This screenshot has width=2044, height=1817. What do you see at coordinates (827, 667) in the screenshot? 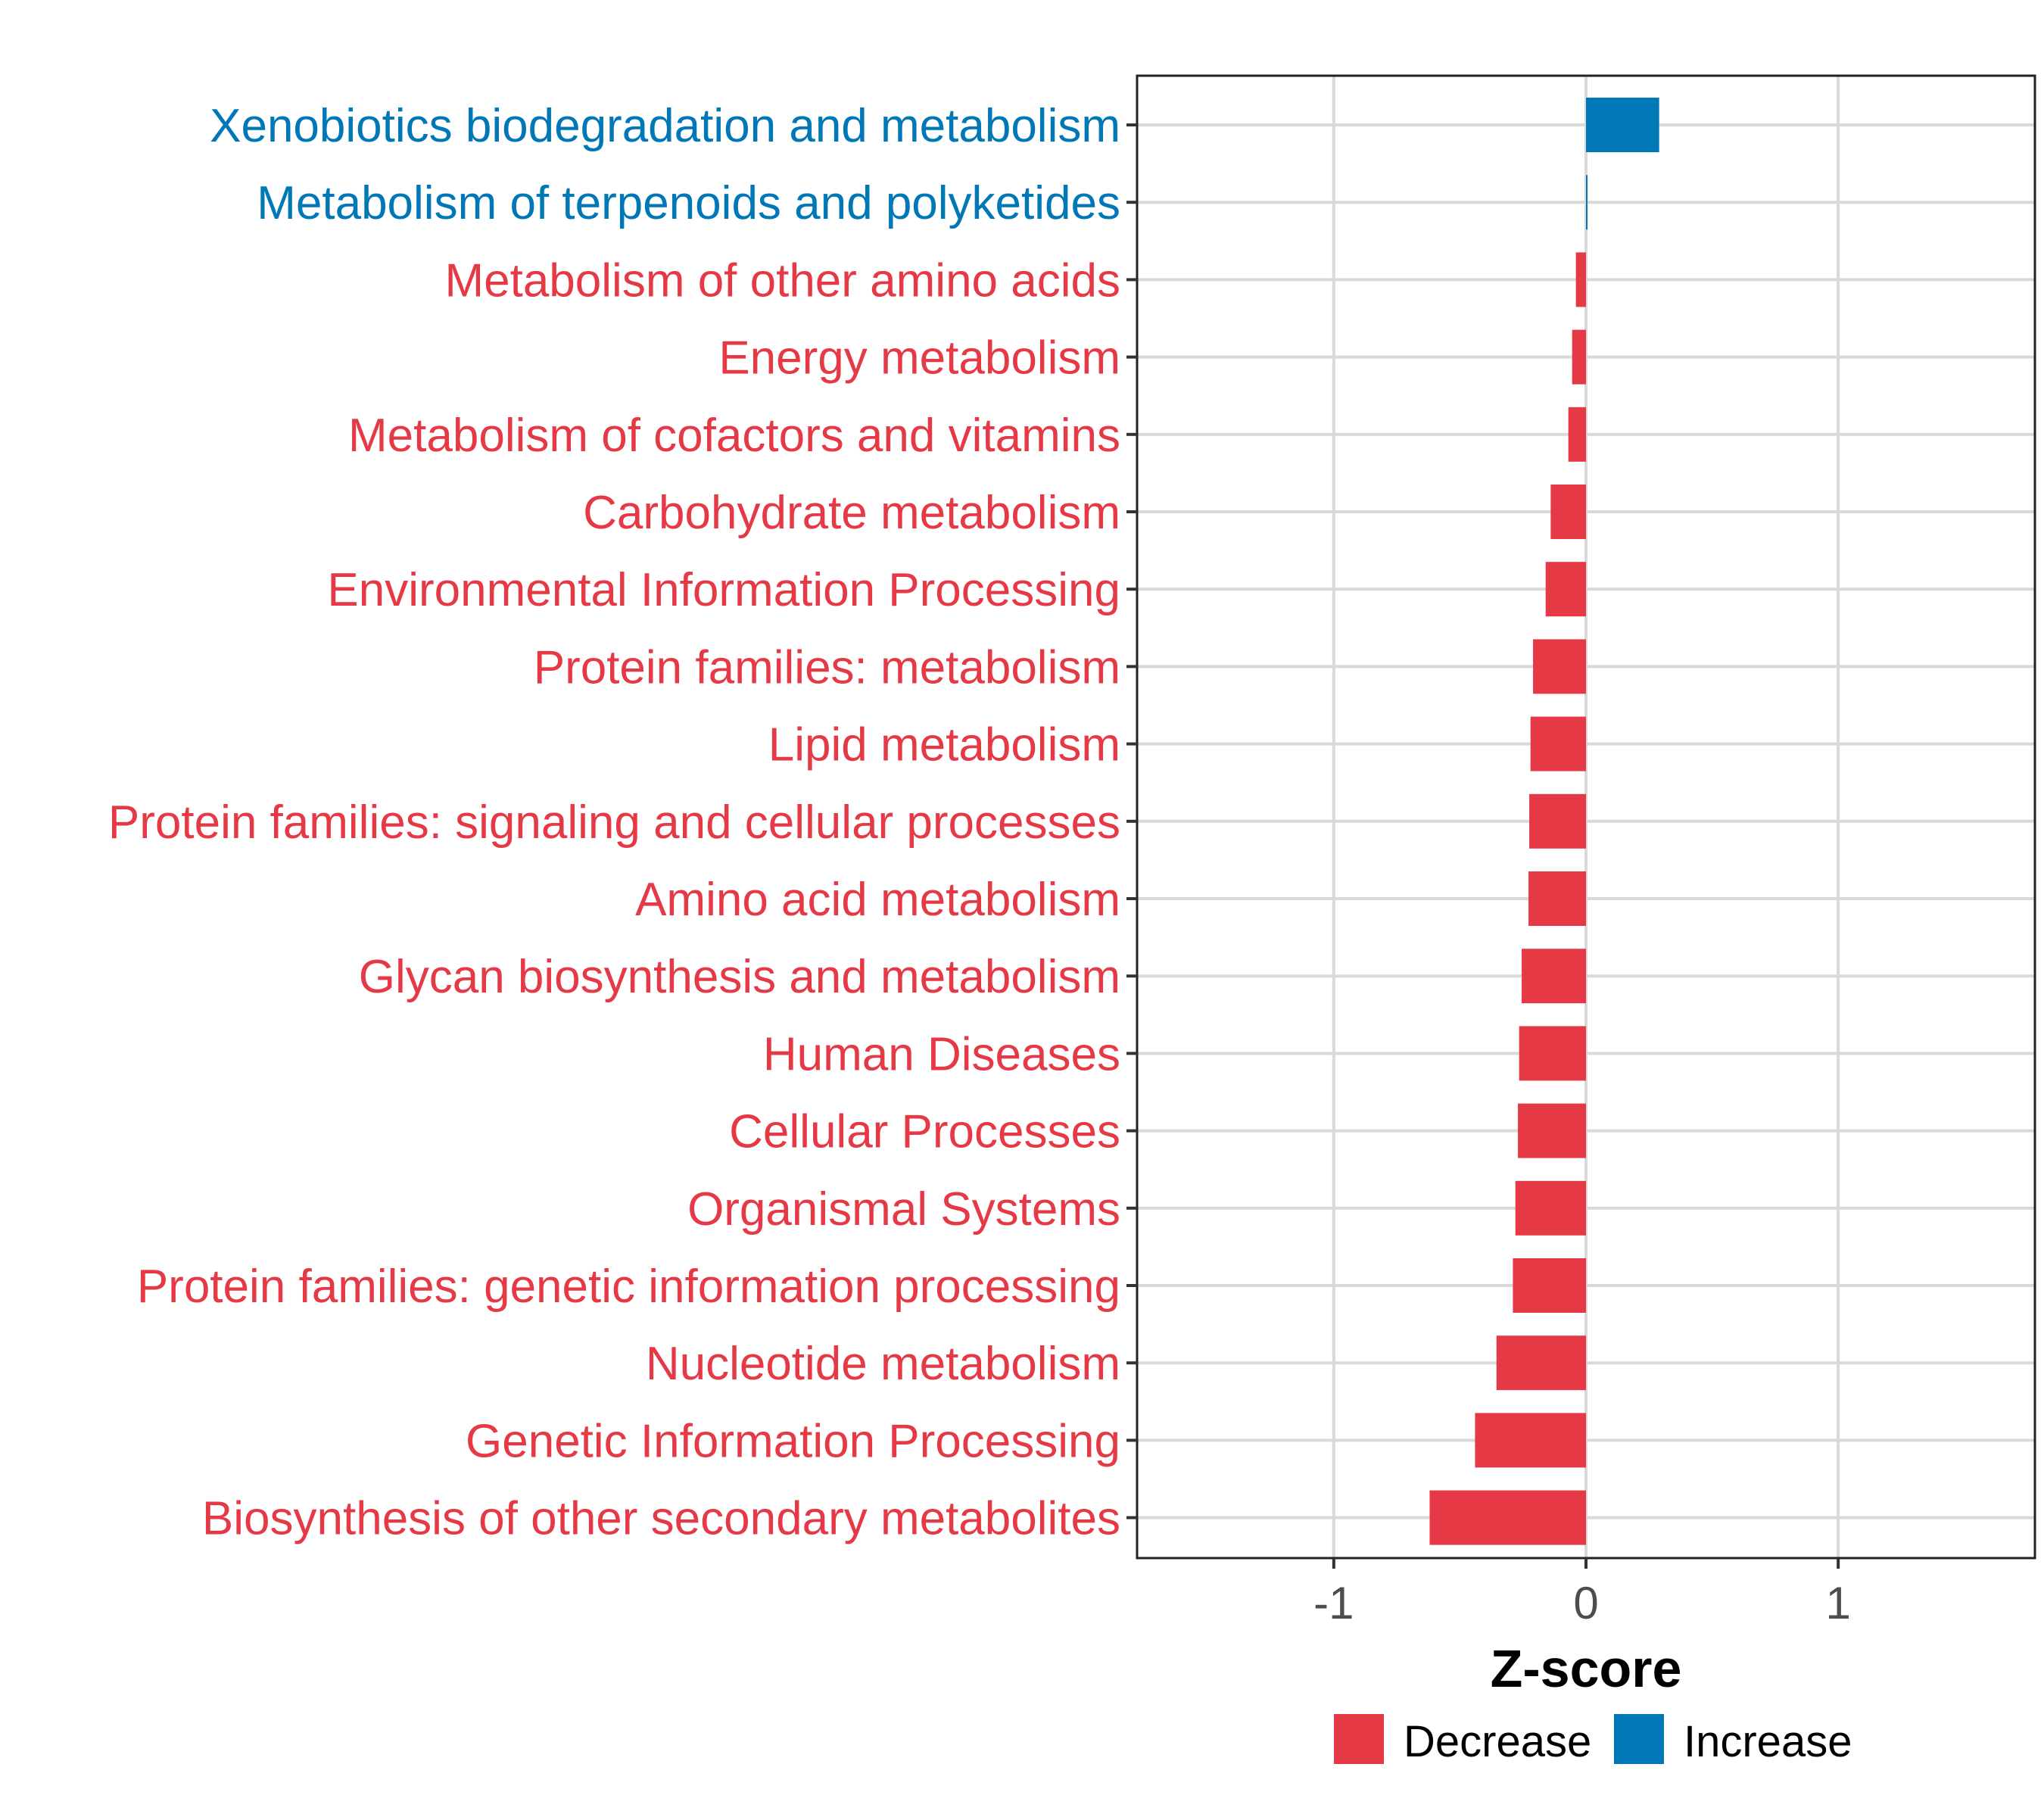
I see `category-label: Protein families: metabolism` at bounding box center [827, 667].